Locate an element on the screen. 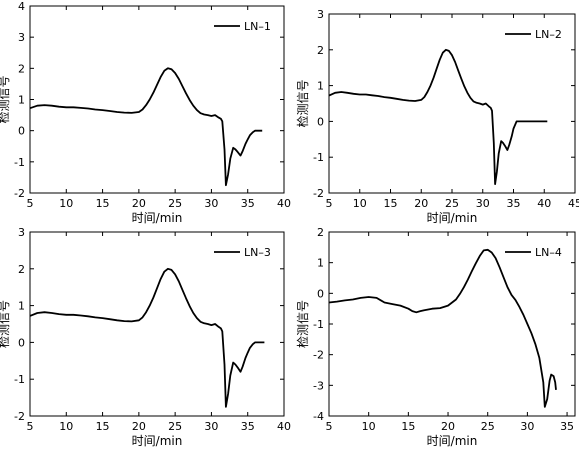 The height and width of the screenshot is (450, 579). y-tick-label: -3 is located at coordinates (318, 385).